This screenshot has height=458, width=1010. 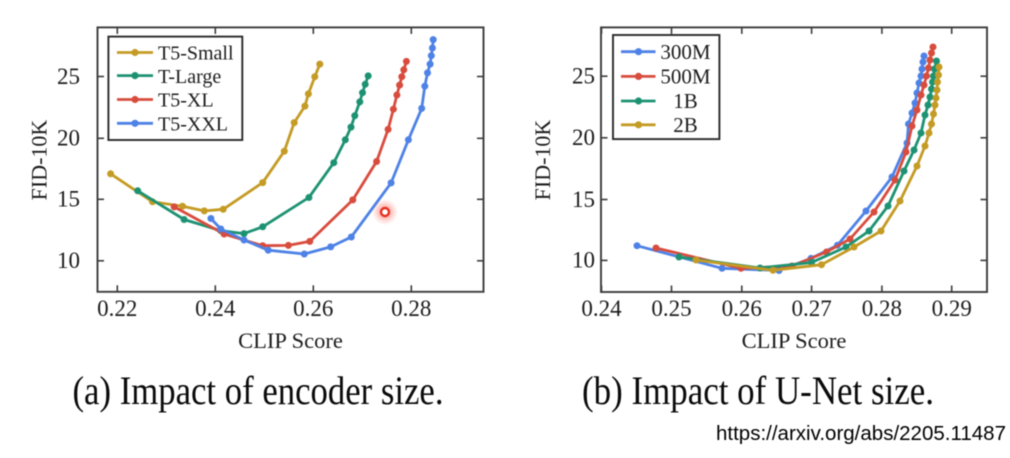 What do you see at coordinates (193, 125) in the screenshot?
I see `svg-text: T5-XXL` at bounding box center [193, 125].